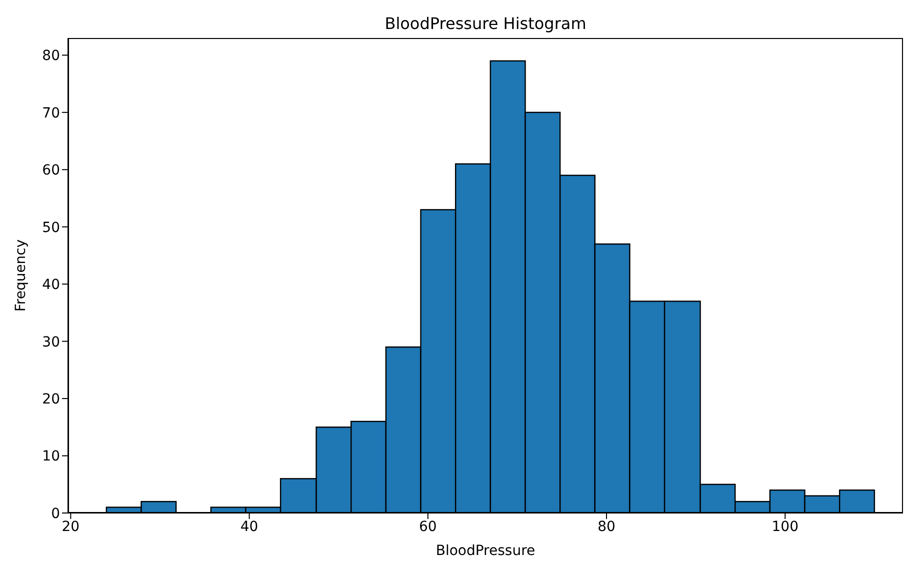 The height and width of the screenshot is (573, 915). Describe the element at coordinates (51, 228) in the screenshot. I see `y-tick-label: 50` at that location.